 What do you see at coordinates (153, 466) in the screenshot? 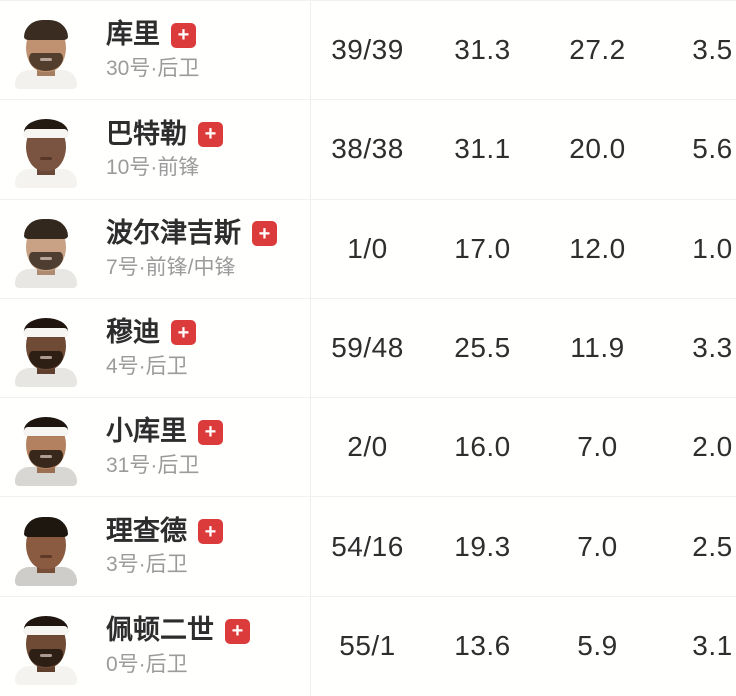
I see `player-number-position: 31号·后卫` at bounding box center [153, 466].